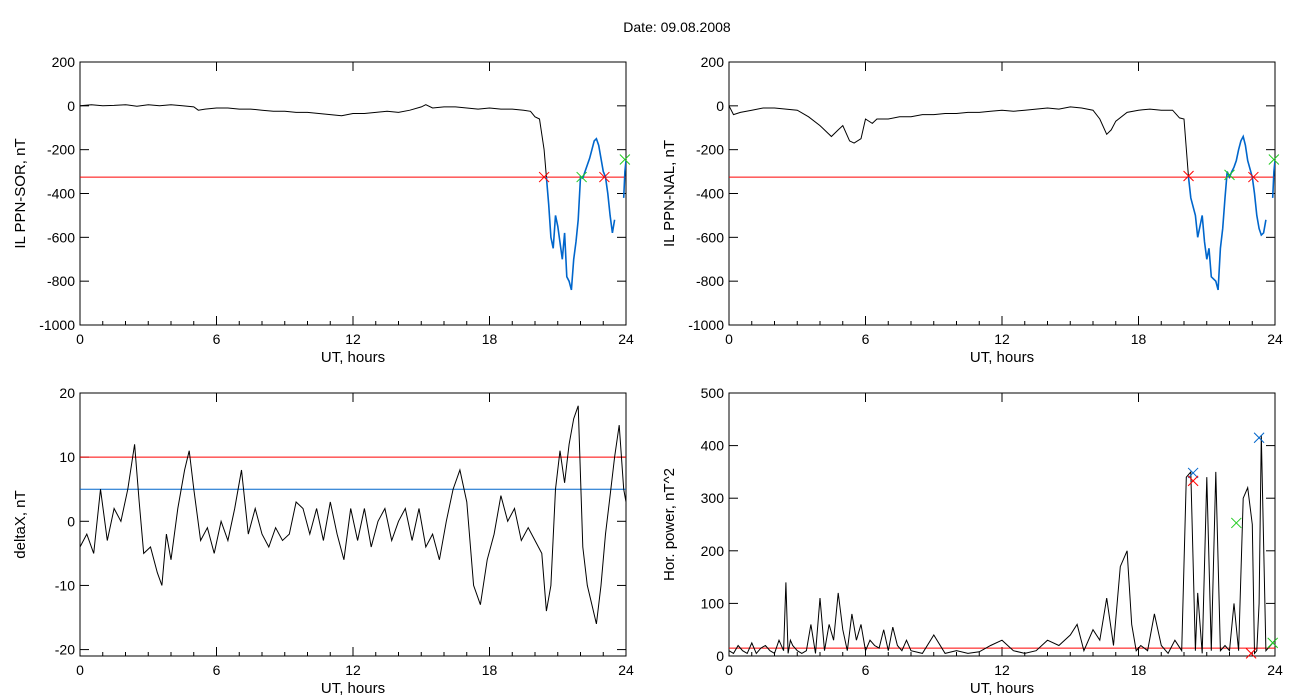 This screenshot has height=700, width=1300. I want to click on y-tick-label: -20, so click(65, 650).